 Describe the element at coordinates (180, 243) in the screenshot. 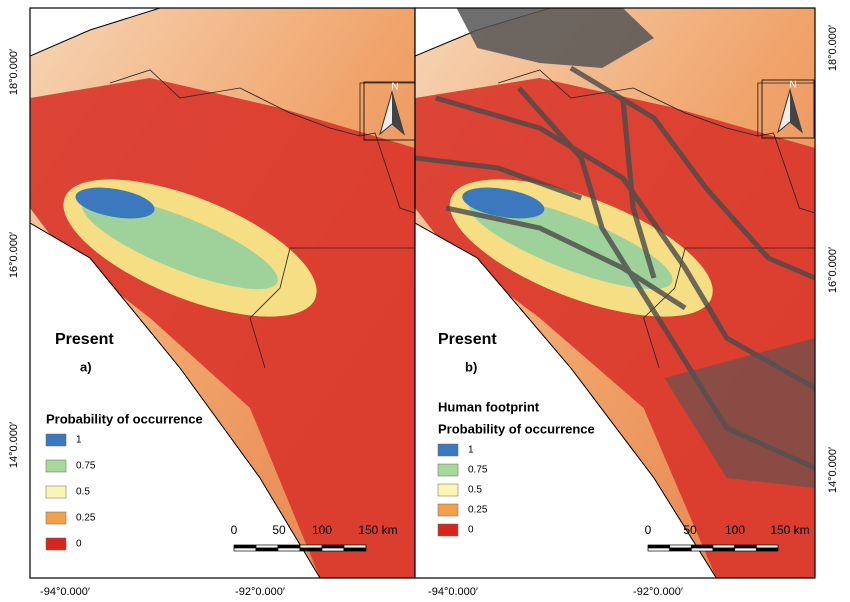

I see `suitability-high` at that location.